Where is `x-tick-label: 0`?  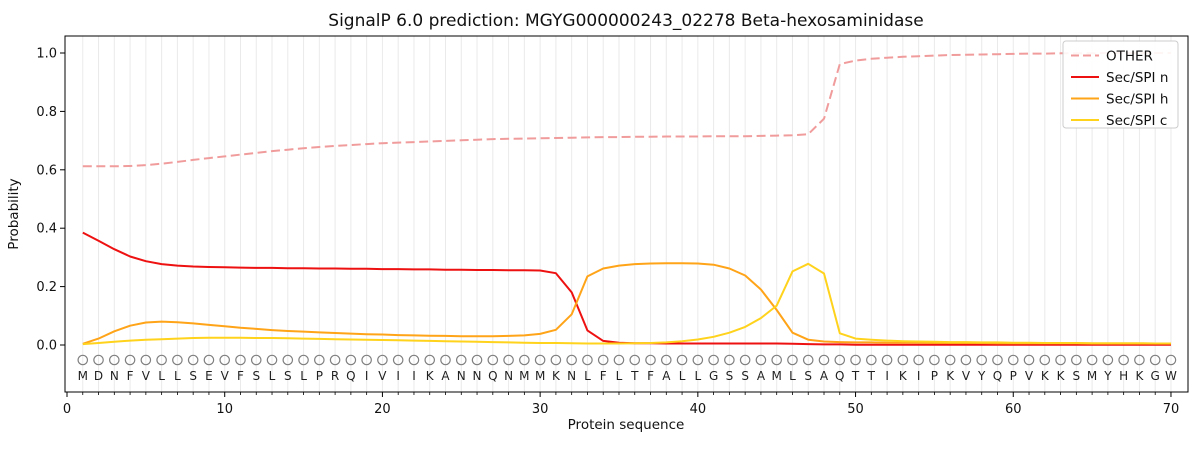 x-tick-label: 0 is located at coordinates (67, 409).